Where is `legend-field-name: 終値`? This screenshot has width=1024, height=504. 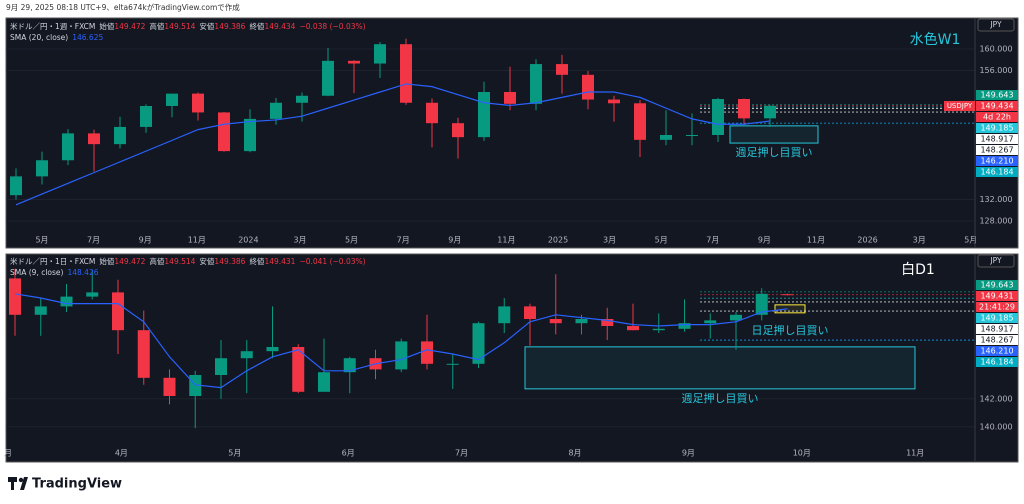
legend-field-name: 終値 is located at coordinates (256, 261).